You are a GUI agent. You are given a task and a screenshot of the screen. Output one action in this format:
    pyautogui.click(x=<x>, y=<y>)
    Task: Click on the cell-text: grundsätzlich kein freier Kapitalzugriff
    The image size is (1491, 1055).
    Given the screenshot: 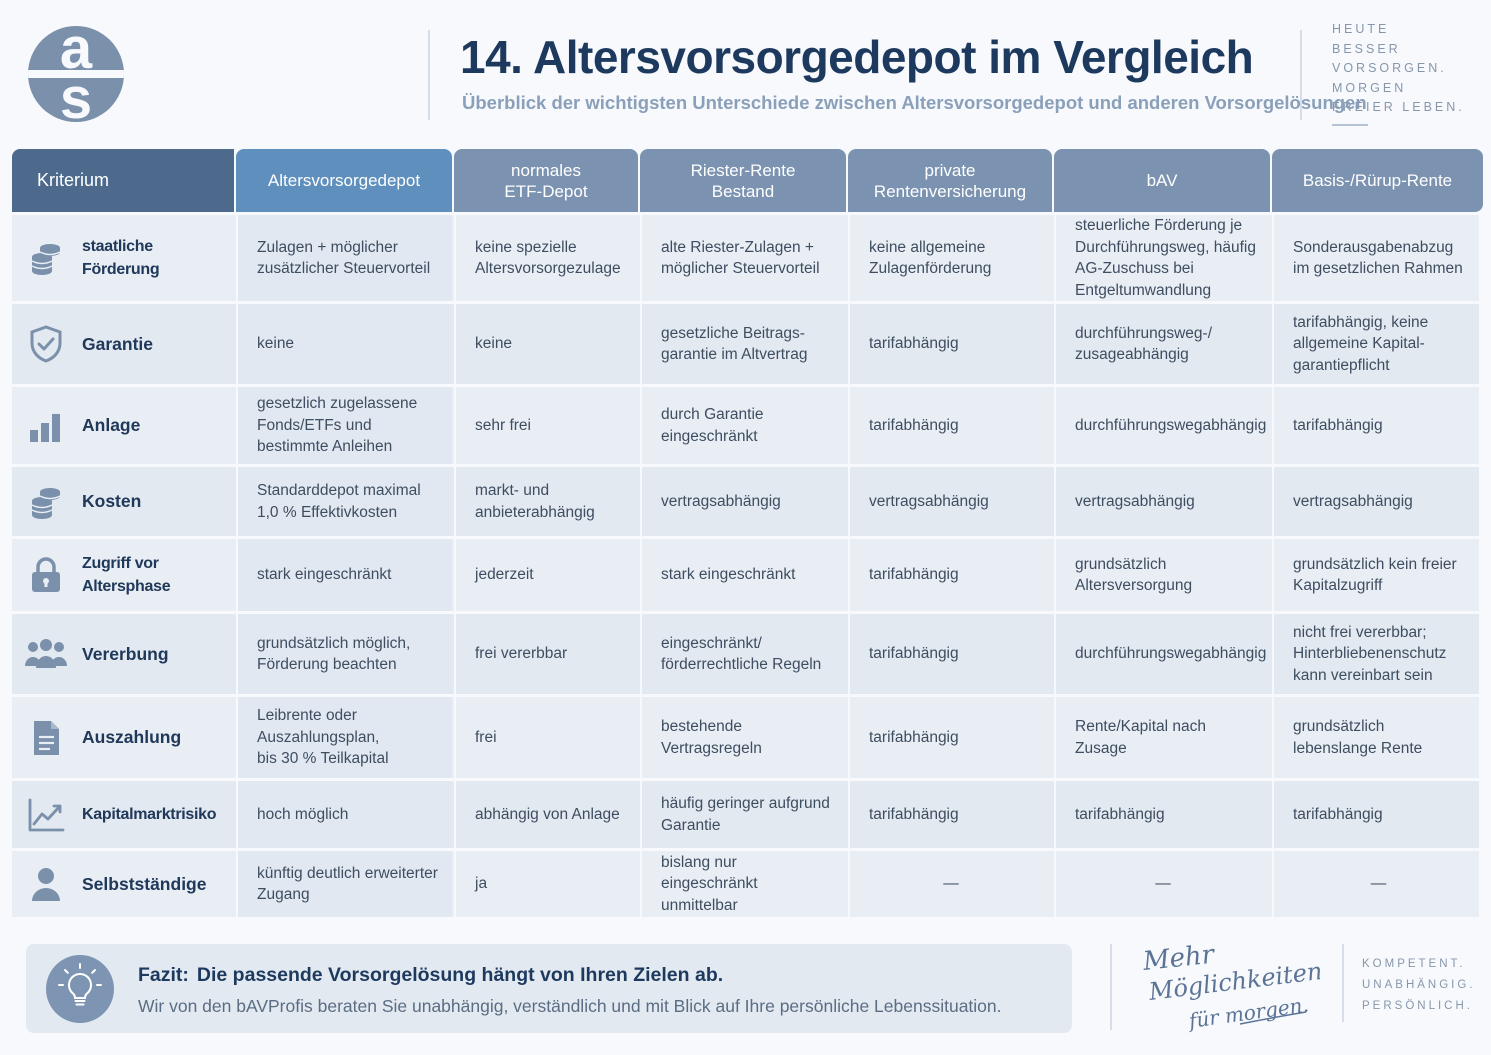 What is the action you would take?
    pyautogui.click(x=1375, y=575)
    